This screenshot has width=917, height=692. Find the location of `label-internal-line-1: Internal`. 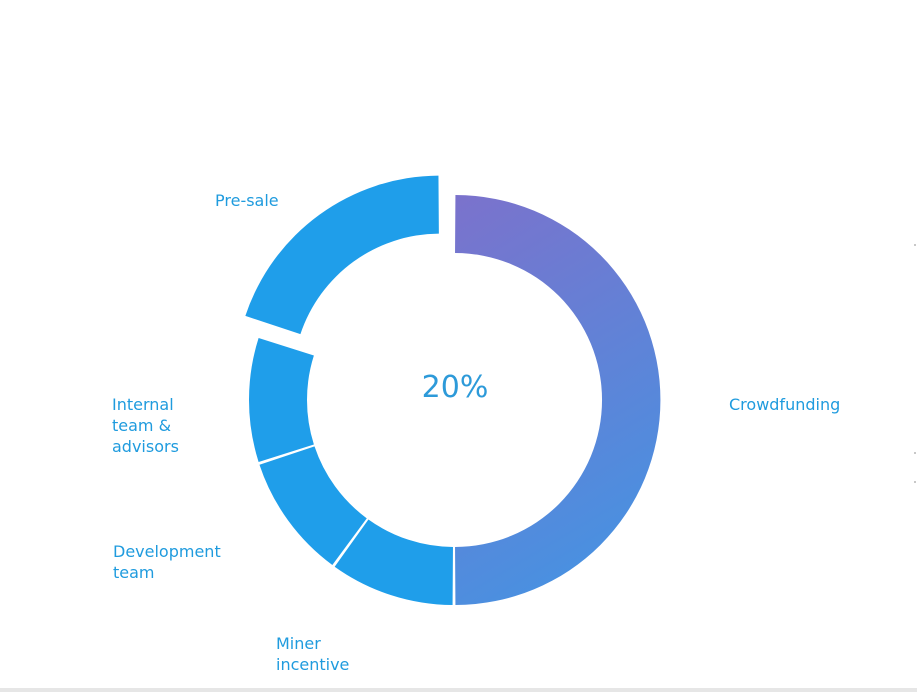

label-internal-line-1: Internal is located at coordinates (143, 404).